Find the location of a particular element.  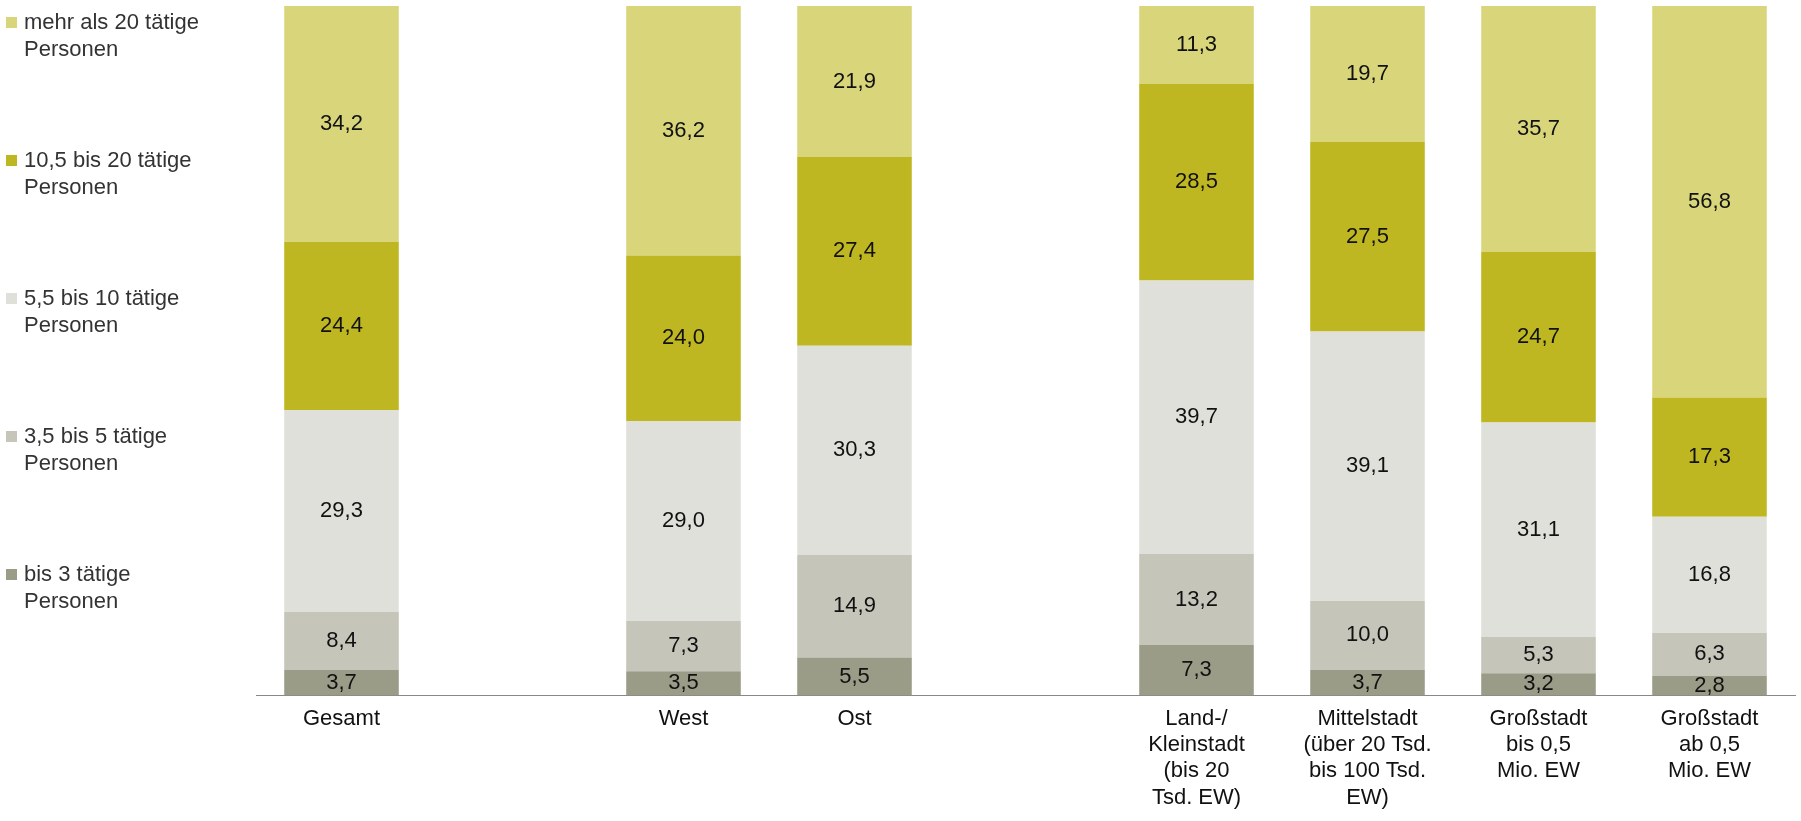

data-label: 21,9 is located at coordinates (854, 80).